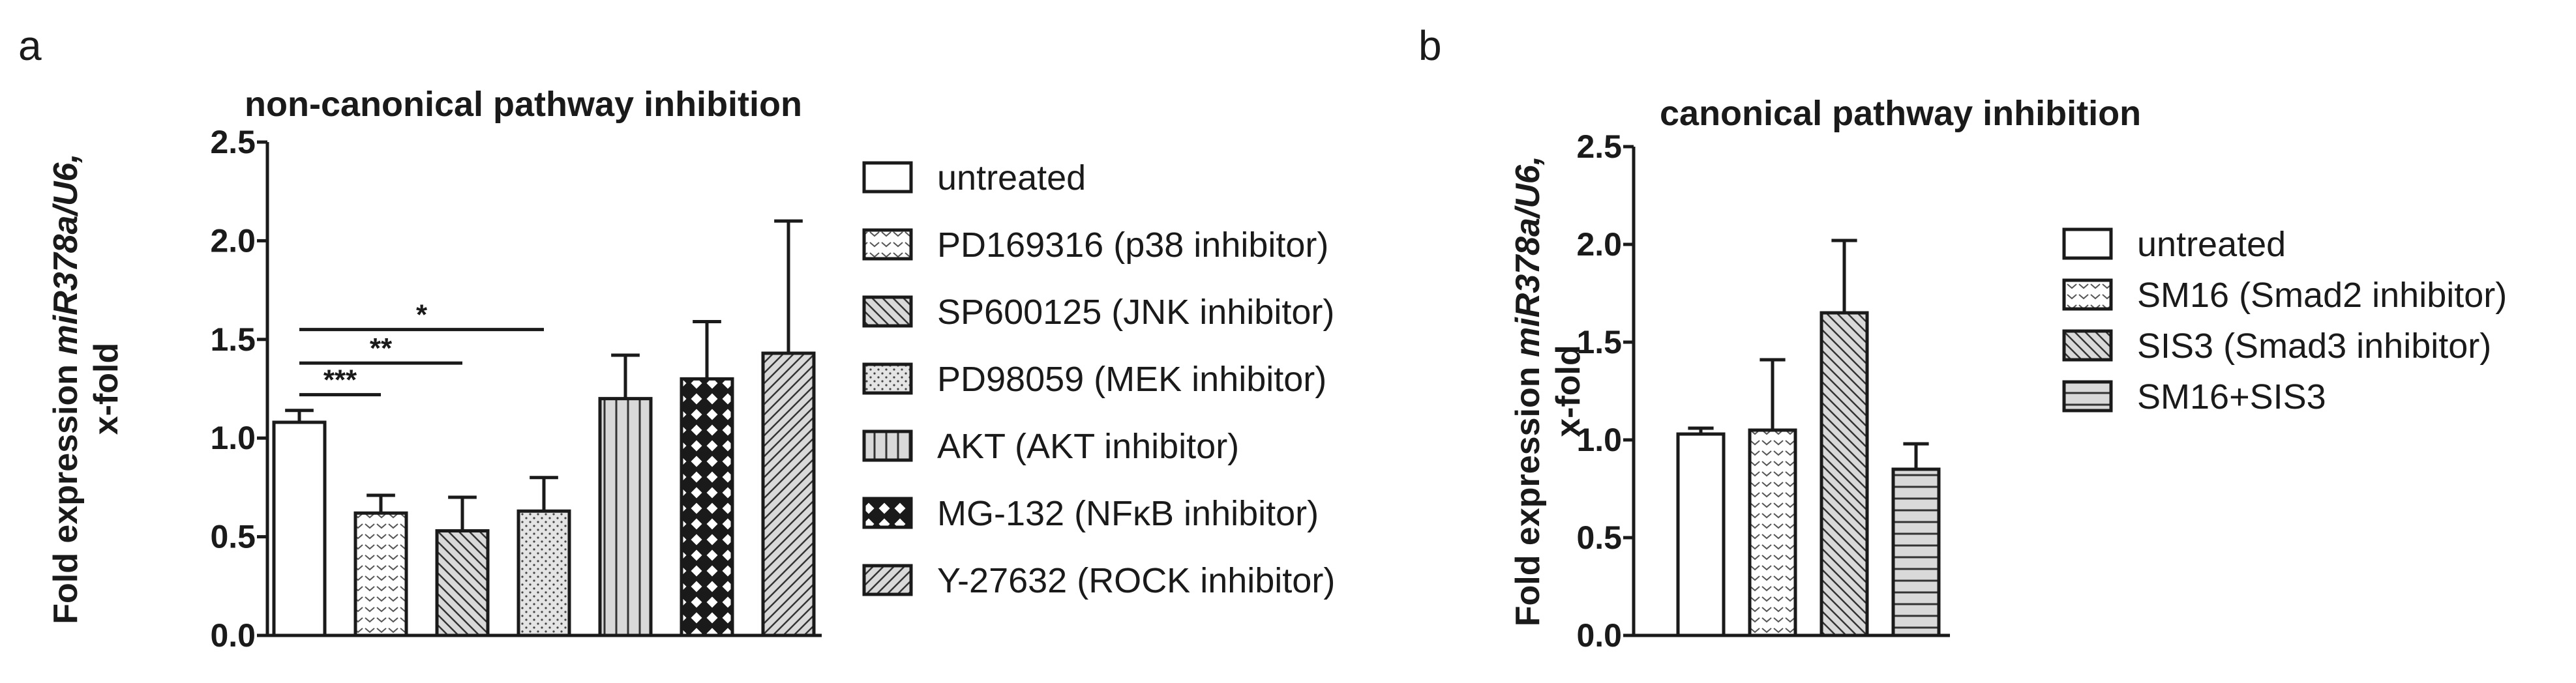 This screenshot has height=683, width=2576. I want to click on panel-label: b, so click(1430, 45).